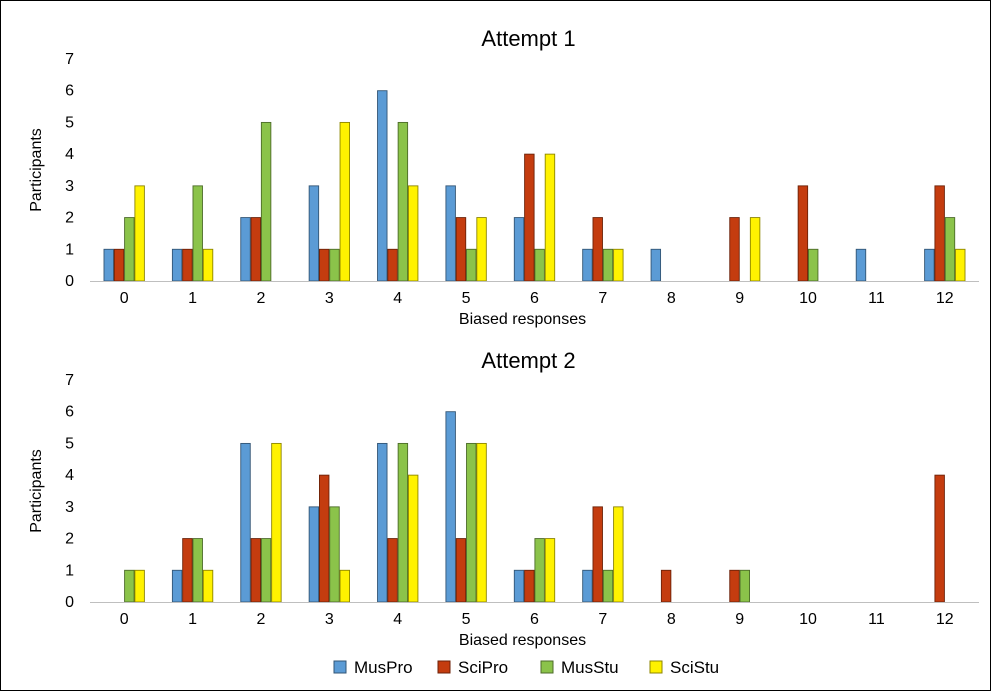 The width and height of the screenshot is (991, 691). I want to click on legend-swatch-musstu, so click(547, 667).